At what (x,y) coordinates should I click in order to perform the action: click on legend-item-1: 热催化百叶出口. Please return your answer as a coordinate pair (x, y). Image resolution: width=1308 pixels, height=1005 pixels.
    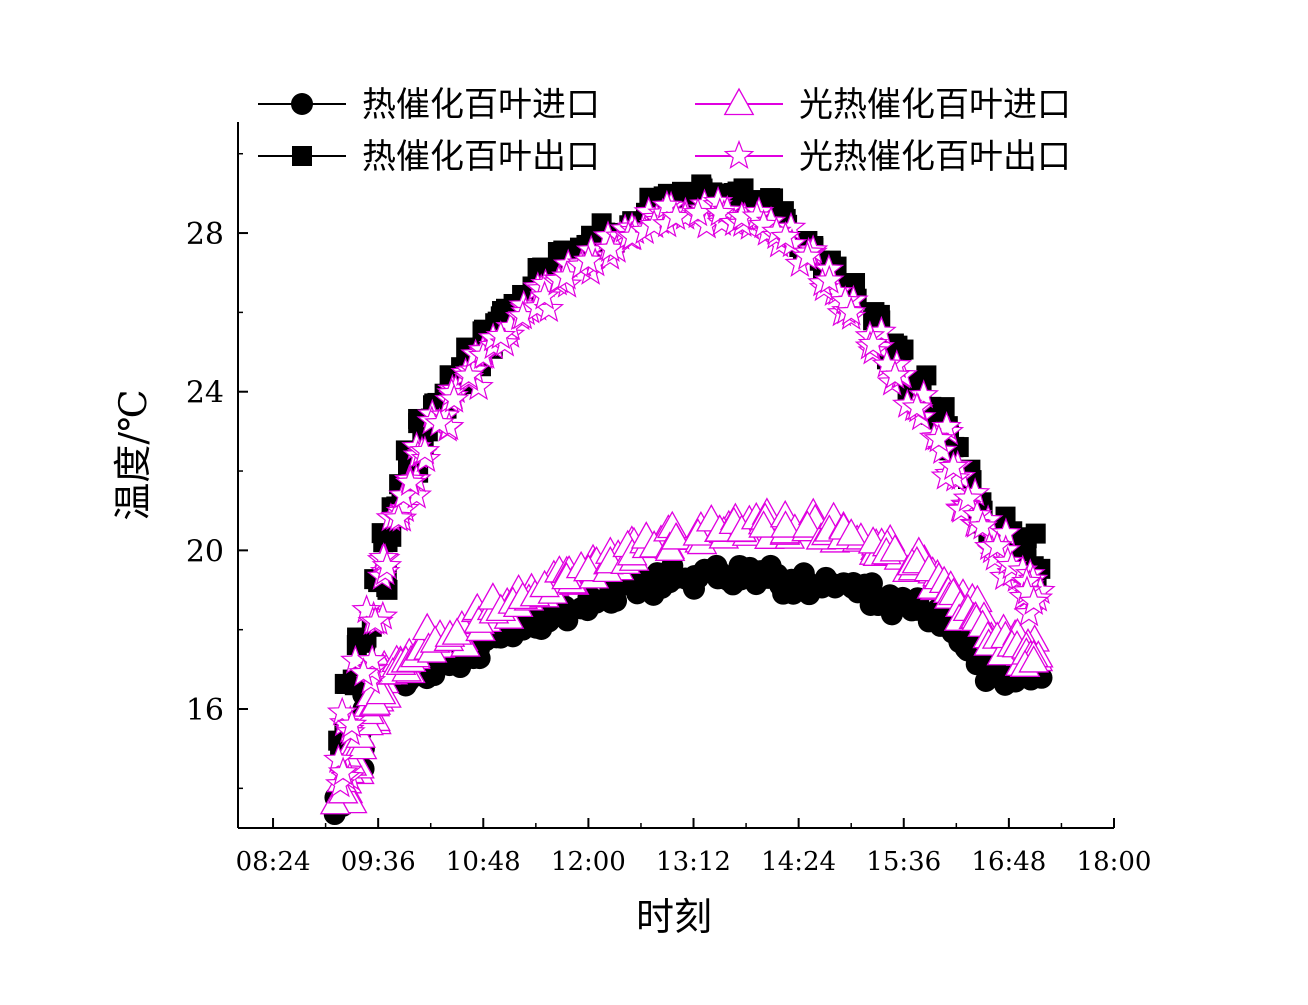
    Looking at the image, I should click on (429, 157).